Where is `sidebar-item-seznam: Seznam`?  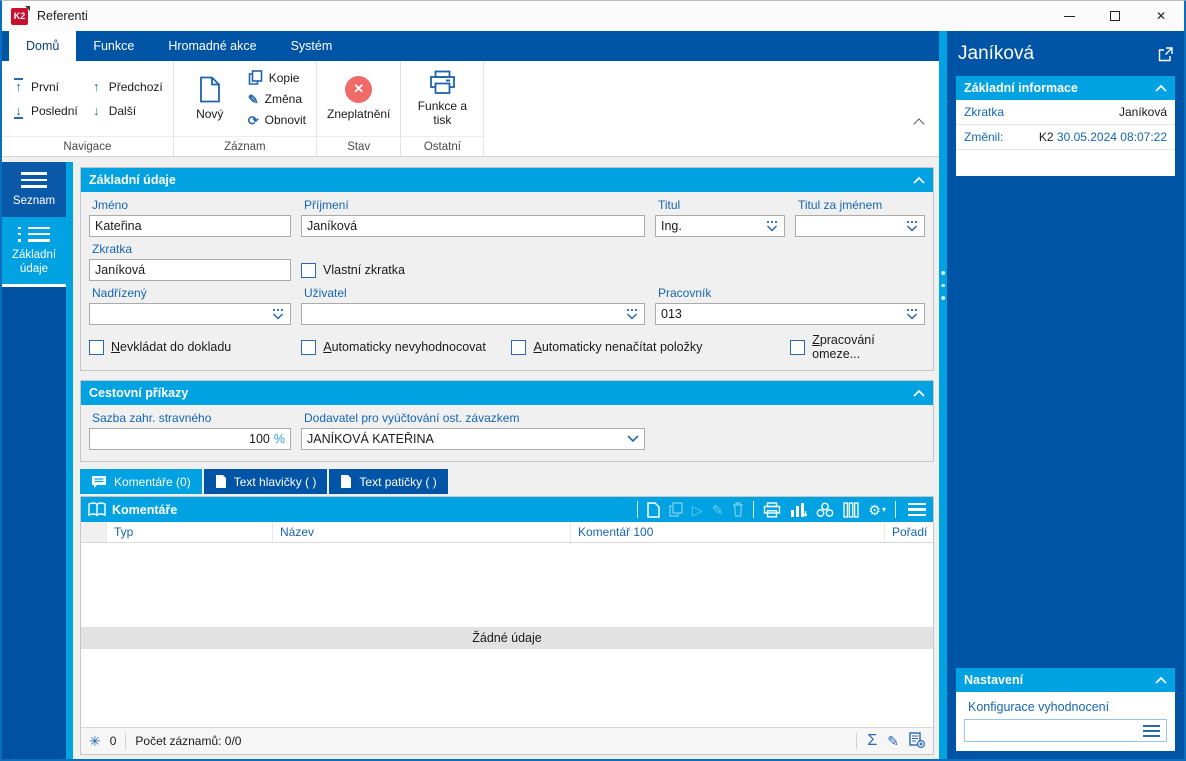 sidebar-item-seznam: Seznam is located at coordinates (34, 189).